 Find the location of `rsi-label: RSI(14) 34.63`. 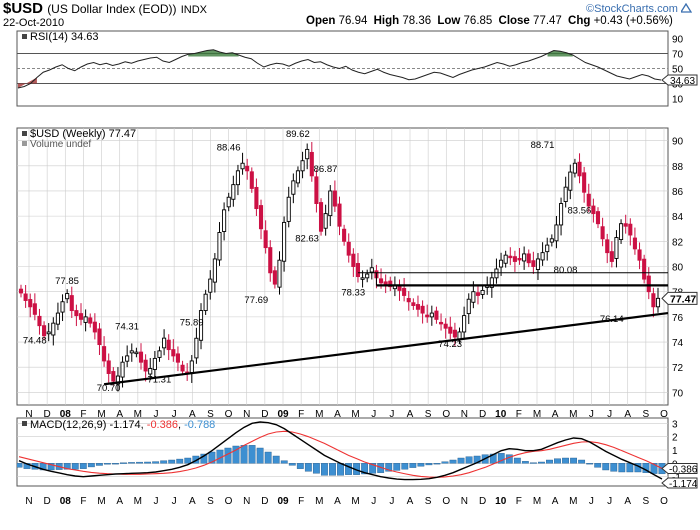

rsi-label: RSI(14) 34.63 is located at coordinates (64, 37).